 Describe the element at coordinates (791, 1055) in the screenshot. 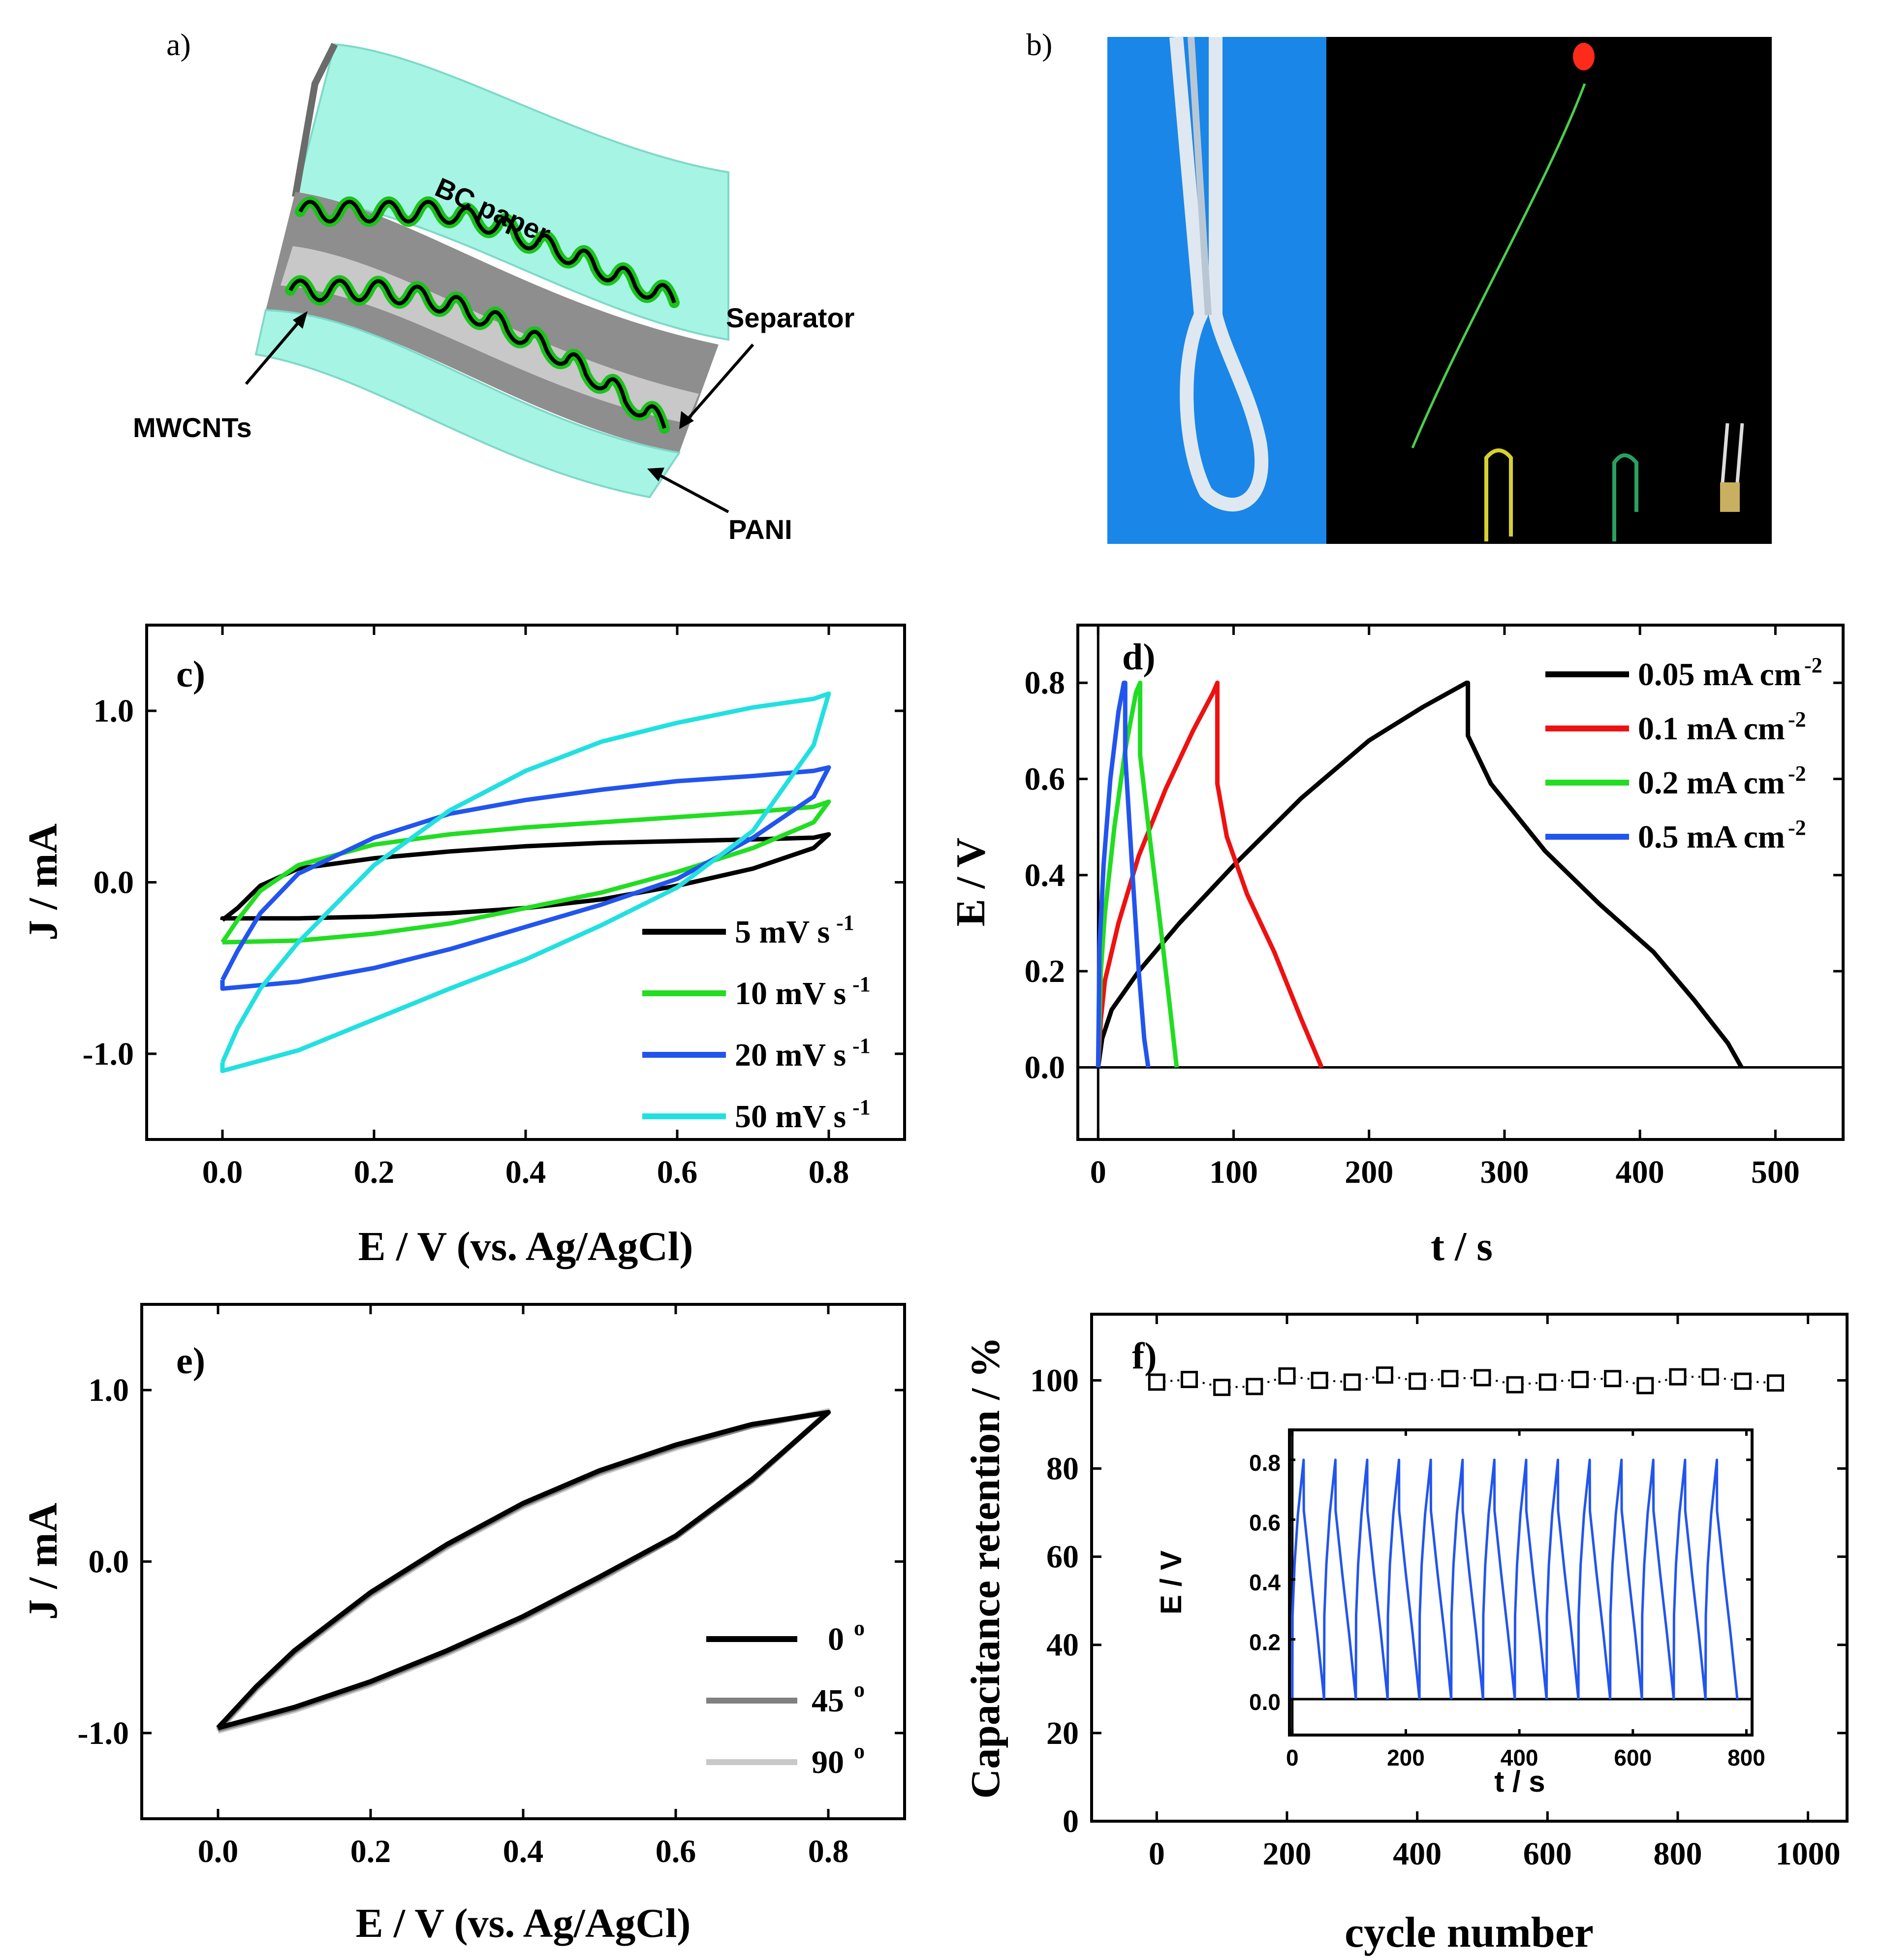

I see `legend-label: 20 mV s` at that location.